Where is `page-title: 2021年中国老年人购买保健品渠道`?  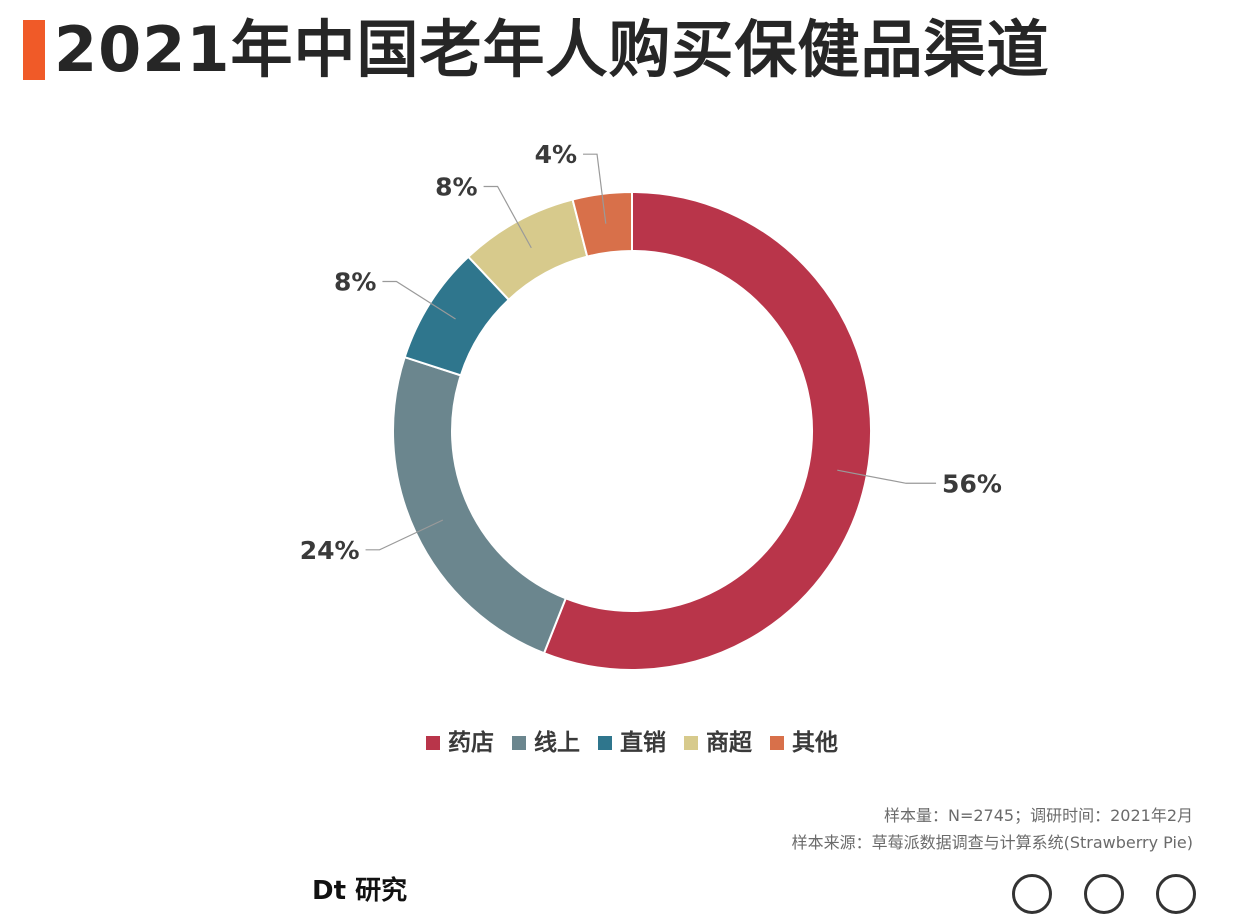 page-title: 2021年中国老年人购买保健品渠道 is located at coordinates (552, 49).